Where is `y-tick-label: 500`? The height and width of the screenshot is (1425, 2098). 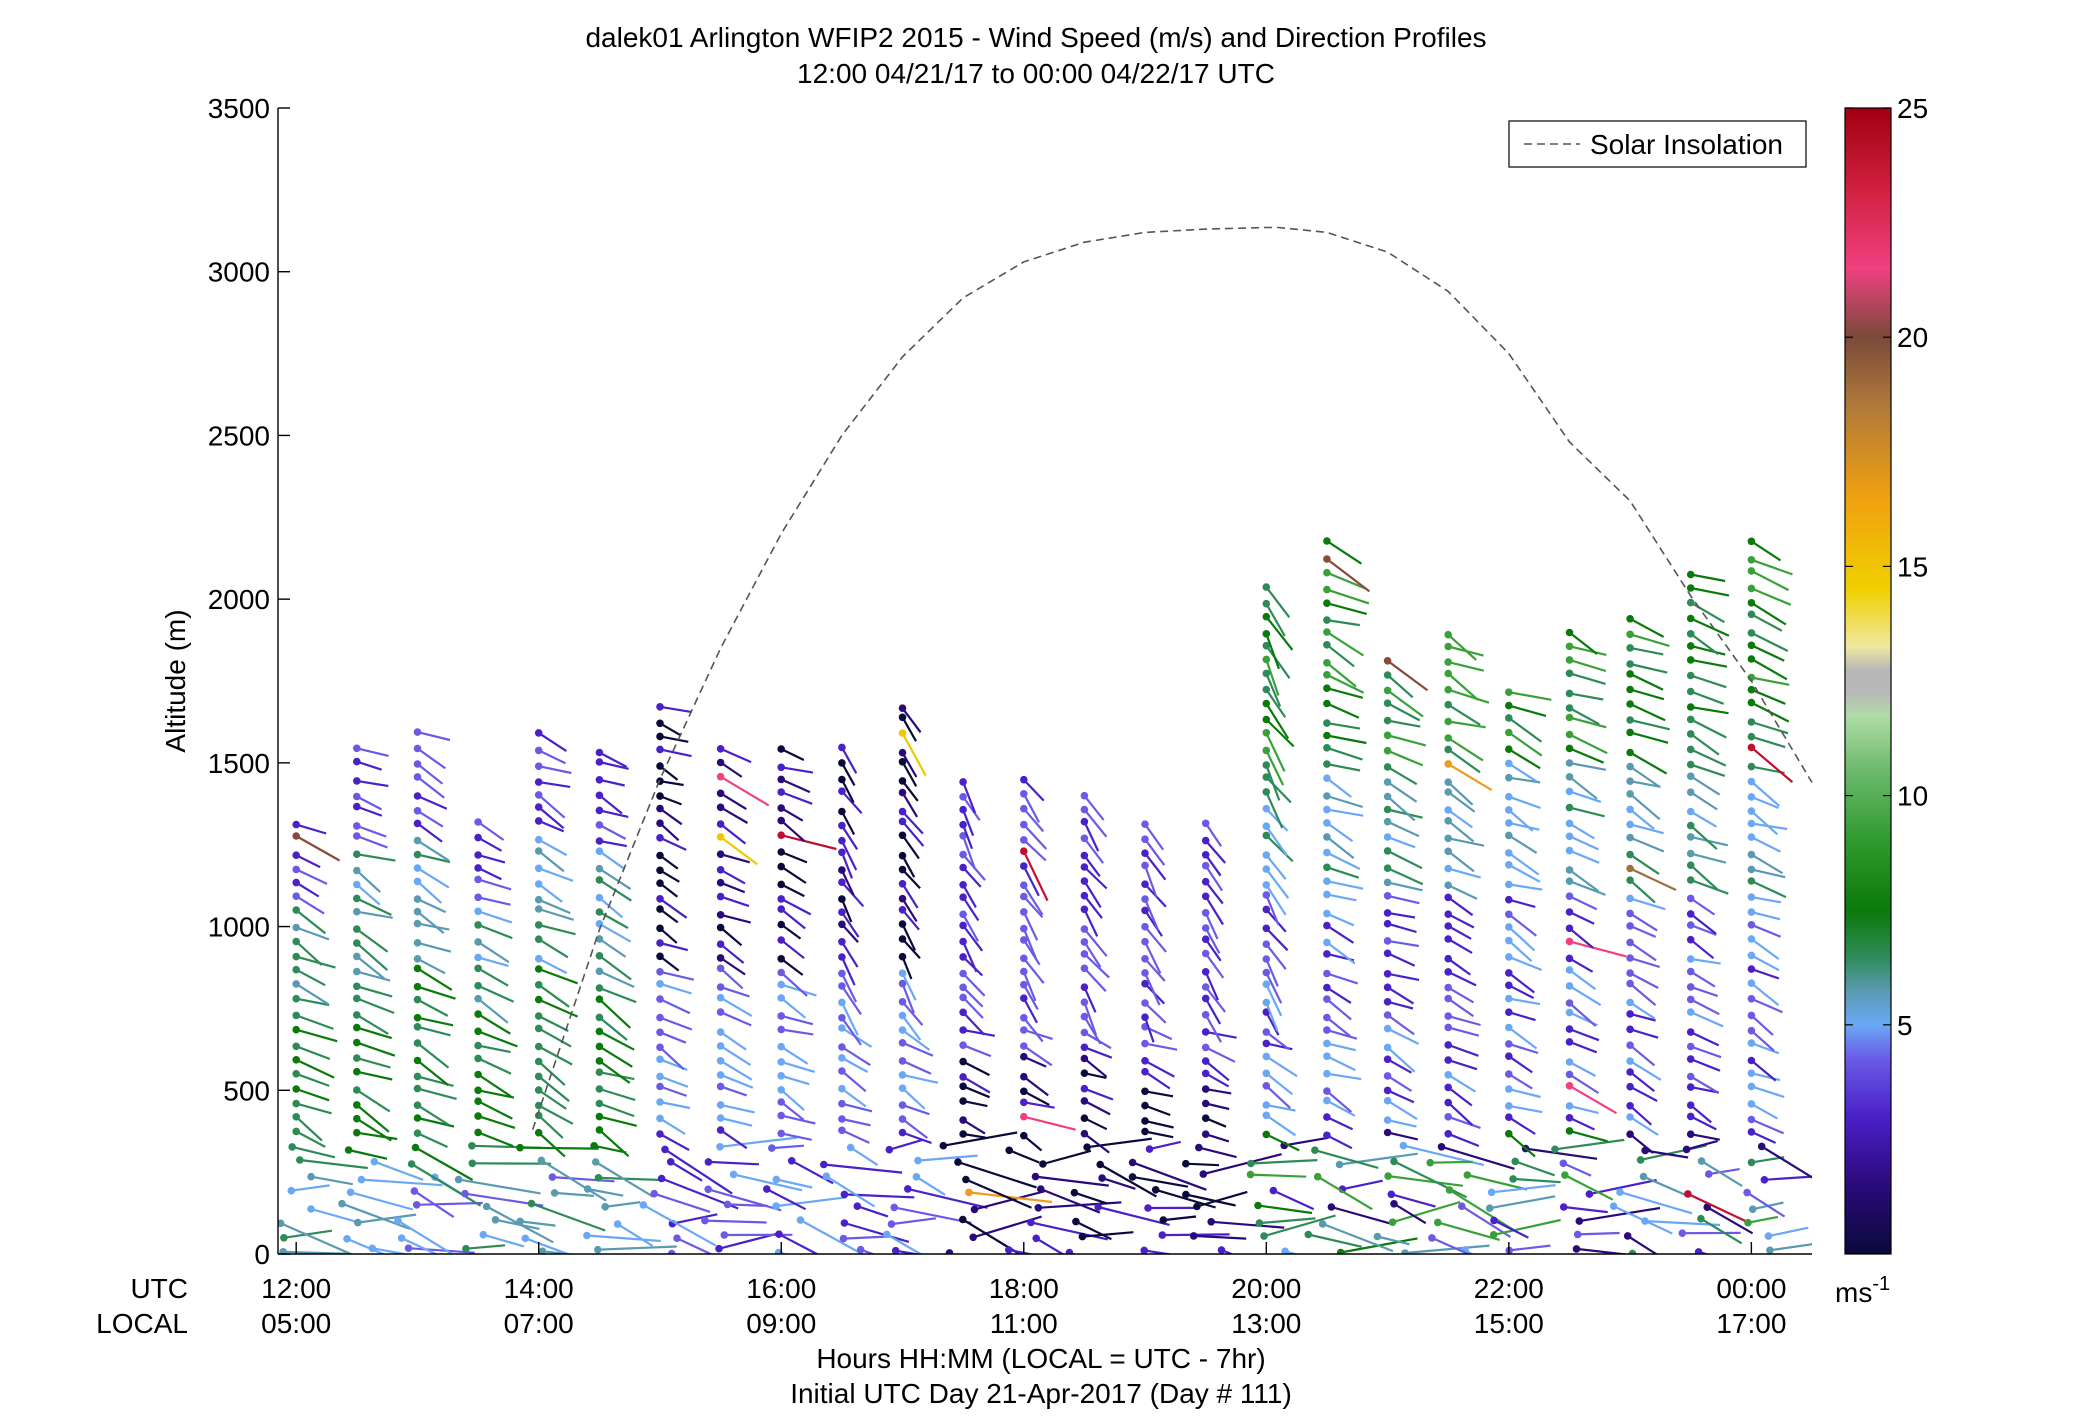 y-tick-label: 500 is located at coordinates (246, 1090).